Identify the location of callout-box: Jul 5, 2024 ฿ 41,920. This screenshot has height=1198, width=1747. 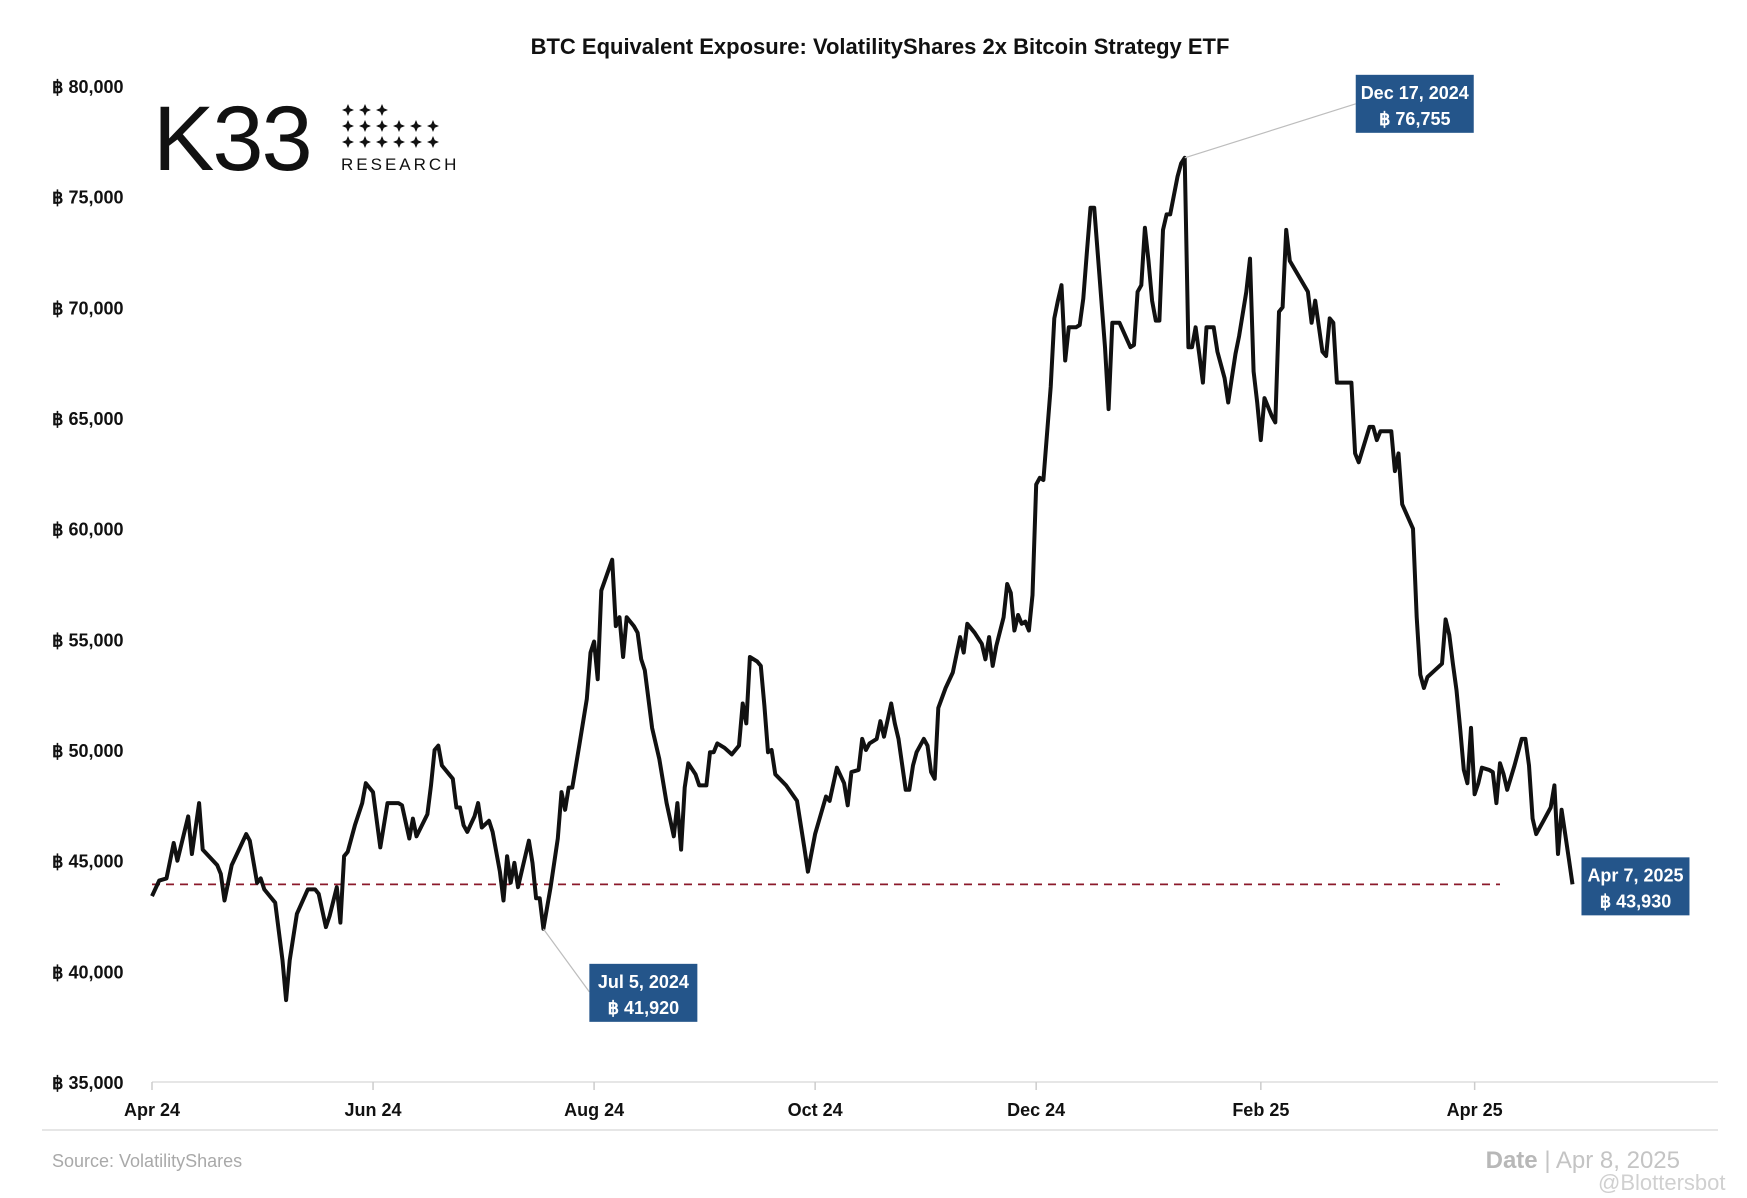
(643, 992).